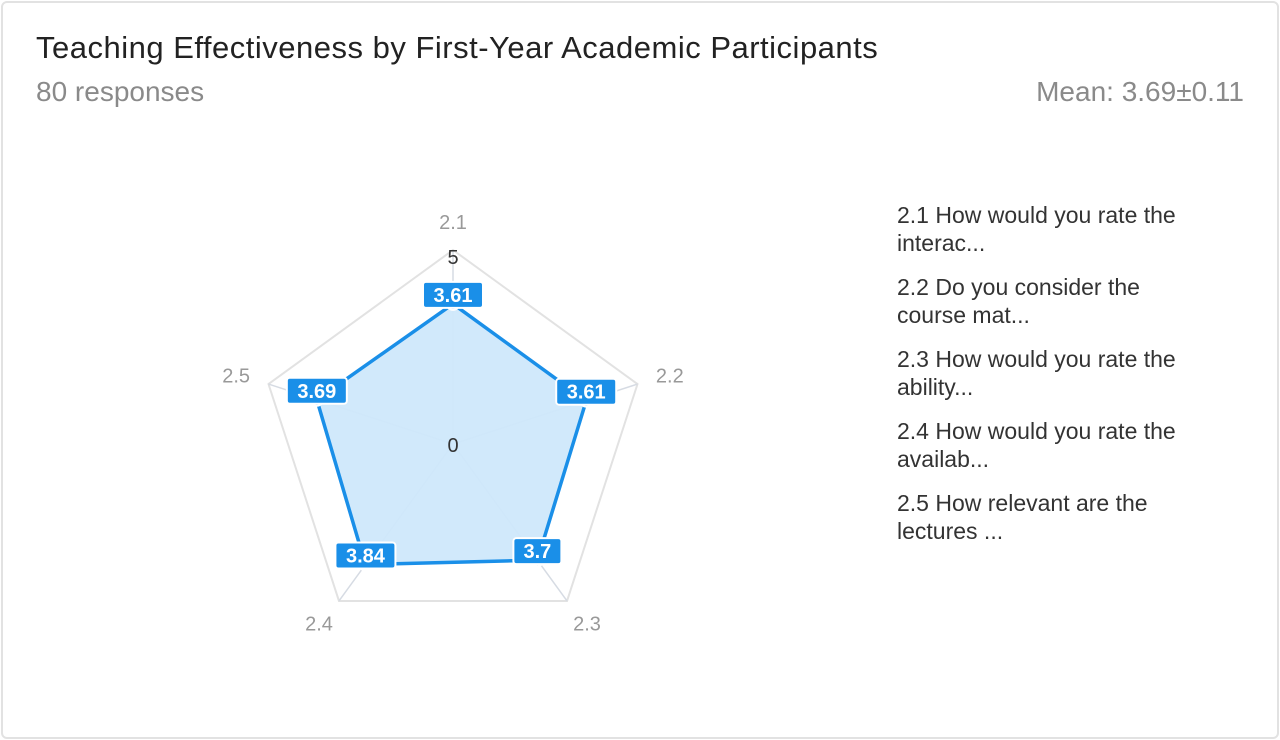  I want to click on axis-label: 2.1, so click(453, 223).